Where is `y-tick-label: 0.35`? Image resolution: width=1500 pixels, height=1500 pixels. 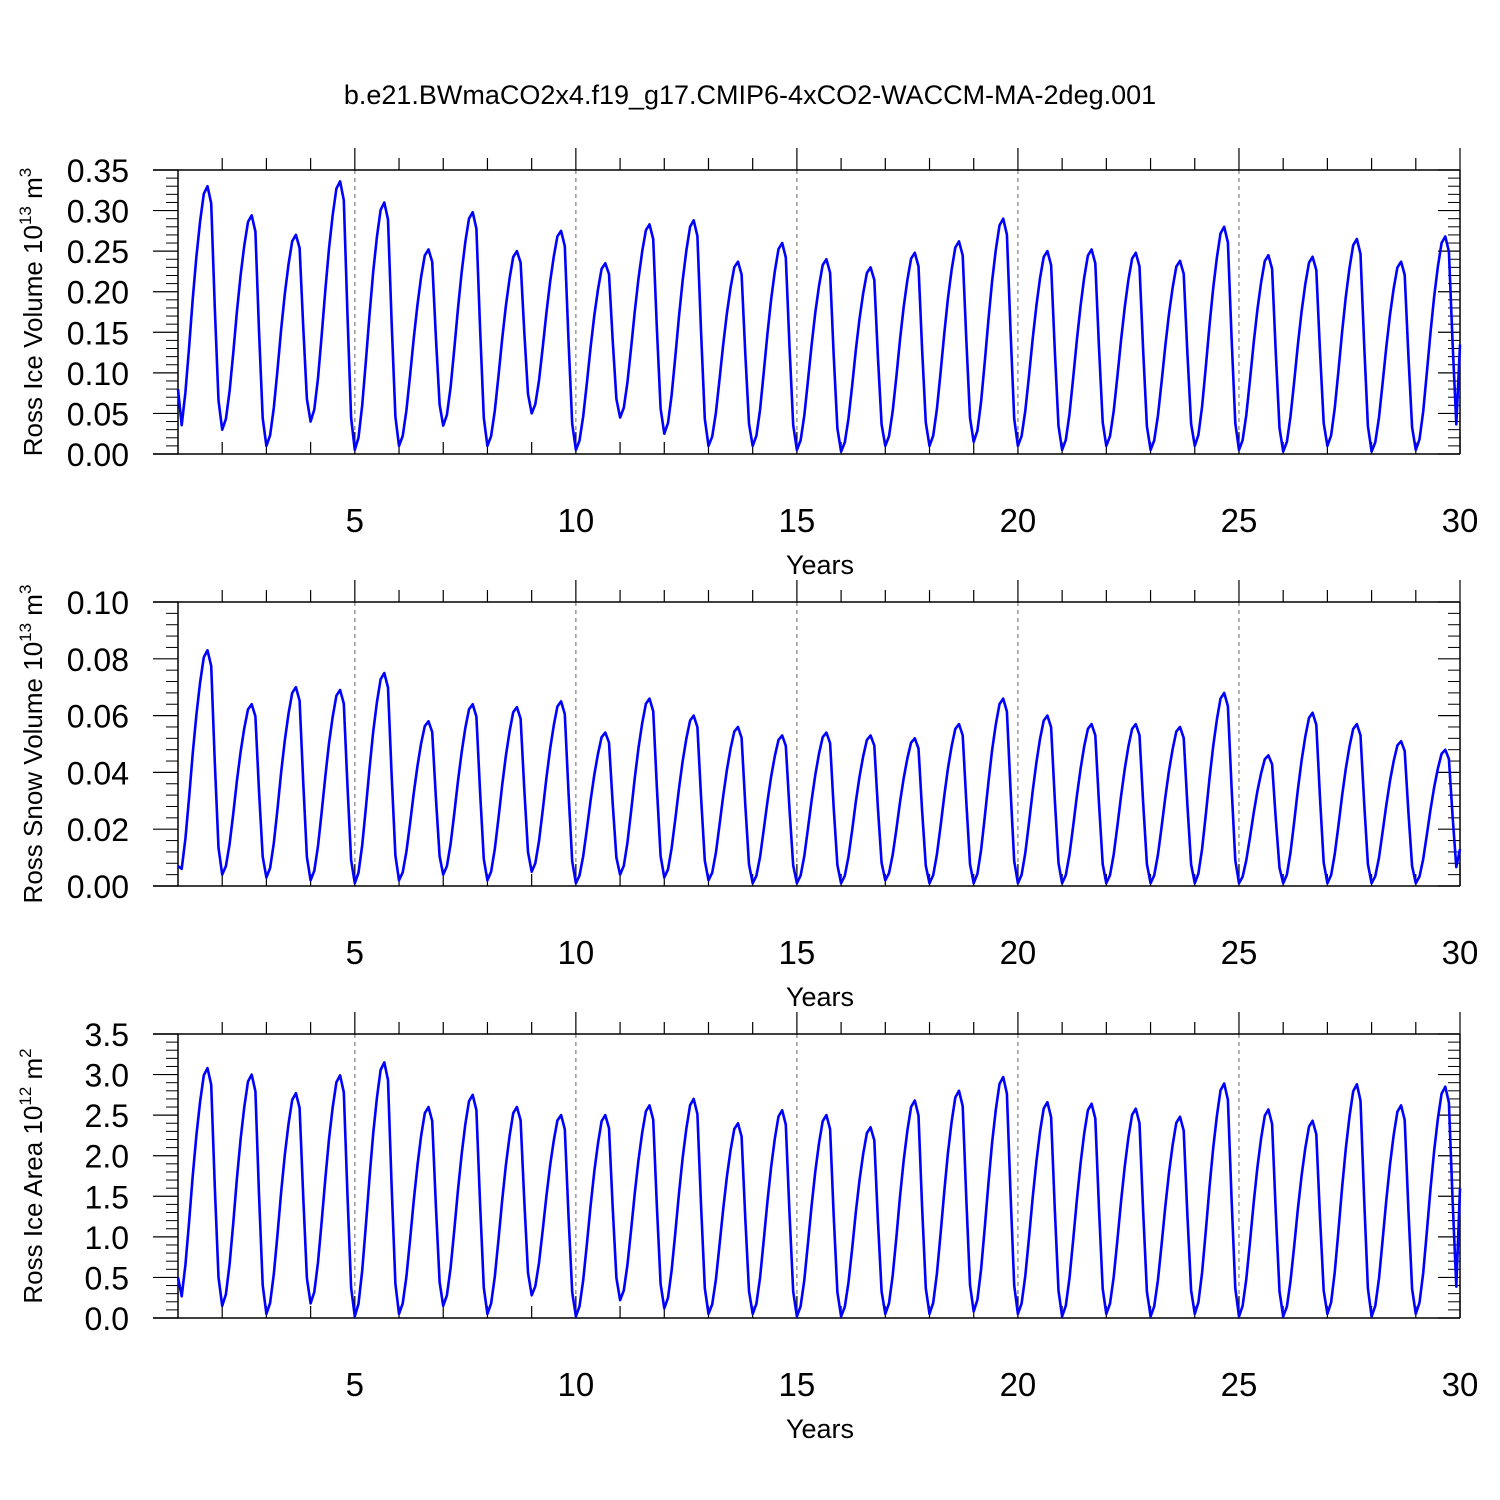 y-tick-label: 0.35 is located at coordinates (98, 171).